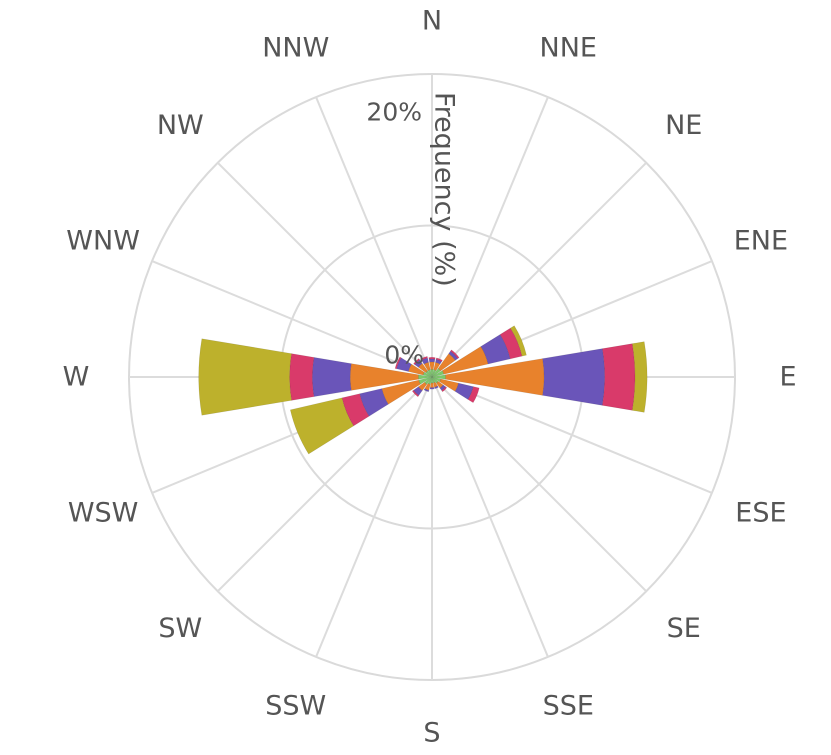  Describe the element at coordinates (683, 125) in the screenshot. I see `direction-label-ne: NE` at that location.